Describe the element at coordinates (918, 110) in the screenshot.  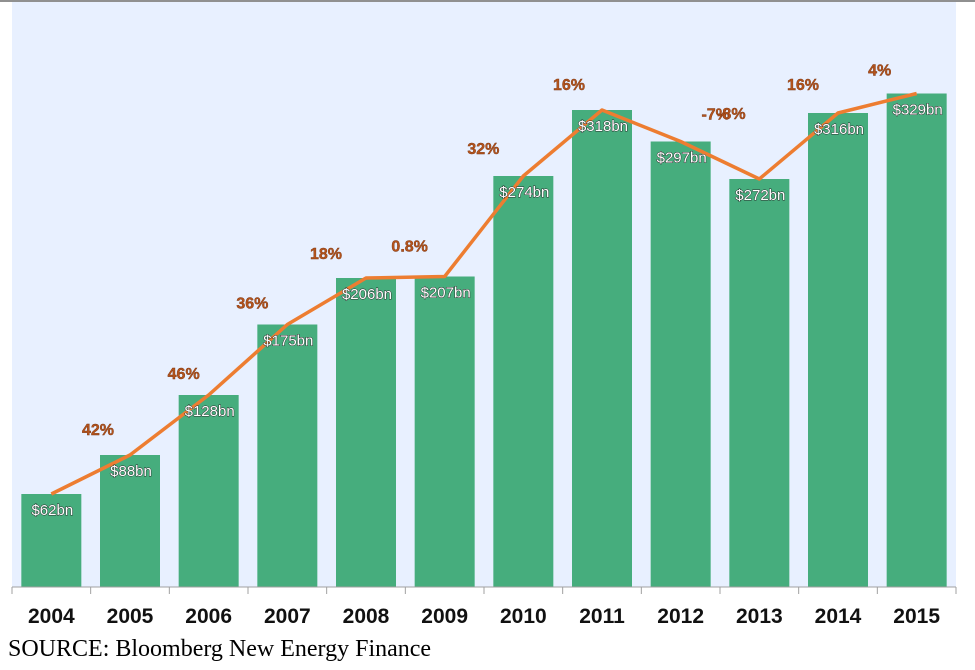
I see `value-label-2015: $329bn` at that location.